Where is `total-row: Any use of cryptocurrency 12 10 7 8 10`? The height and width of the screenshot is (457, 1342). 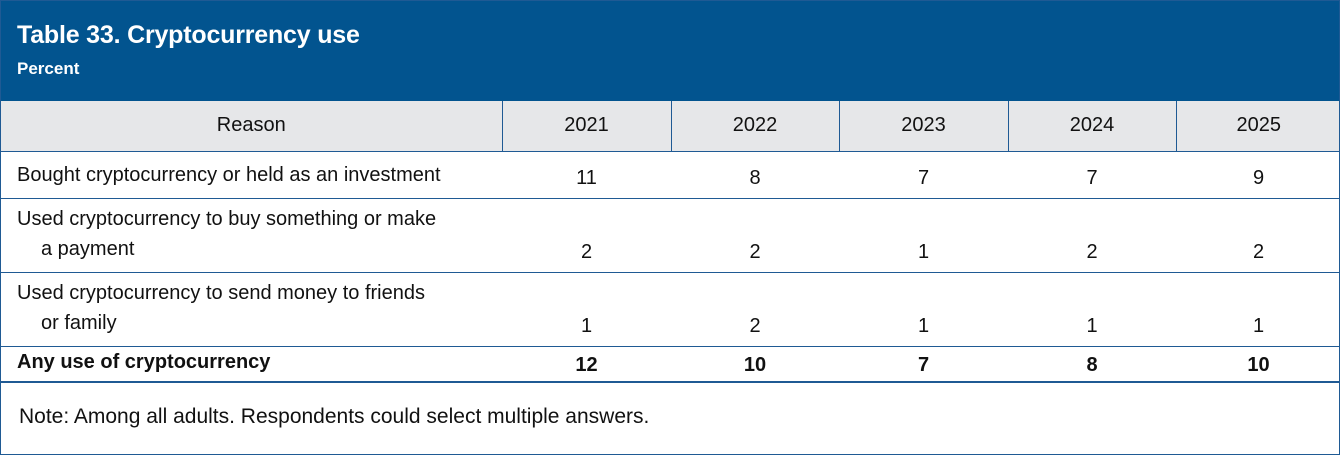
total-row: Any use of cryptocurrency 12 10 7 8 10 is located at coordinates (670, 364).